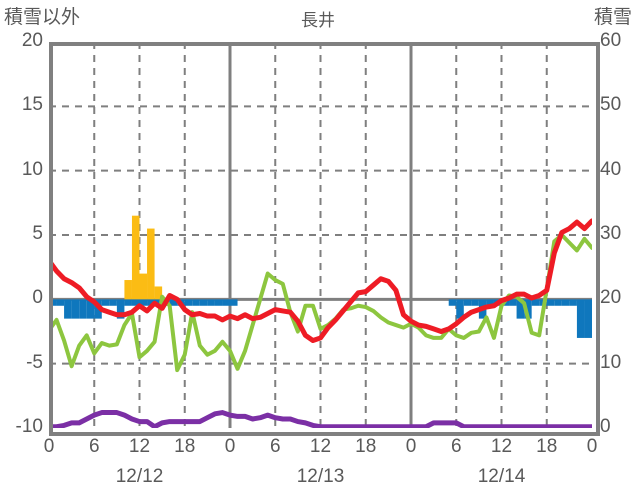 Image resolution: width=636 pixels, height=501 pixels. What do you see at coordinates (605, 426) in the screenshot?
I see `y2-axis-tick-label: 0` at bounding box center [605, 426].